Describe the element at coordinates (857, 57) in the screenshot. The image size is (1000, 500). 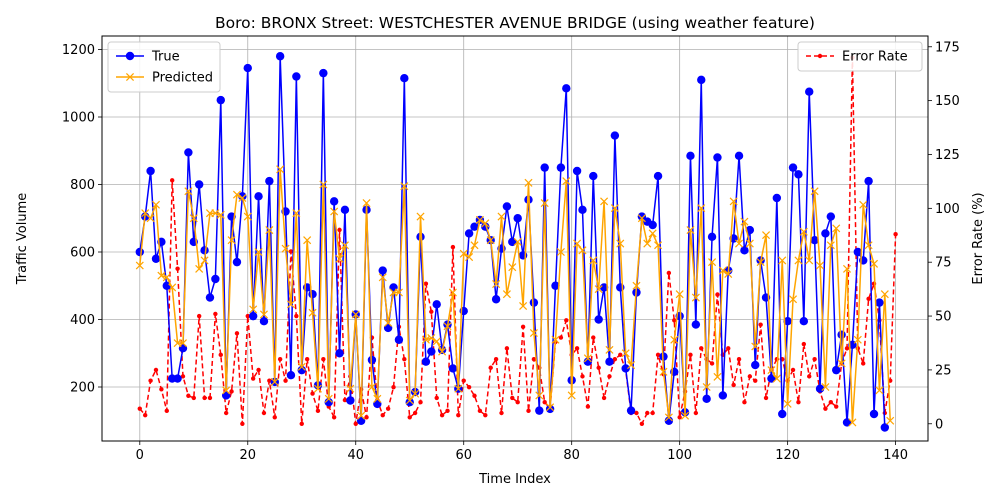
I see `legend-item-error-rate: Error Rate` at that location.